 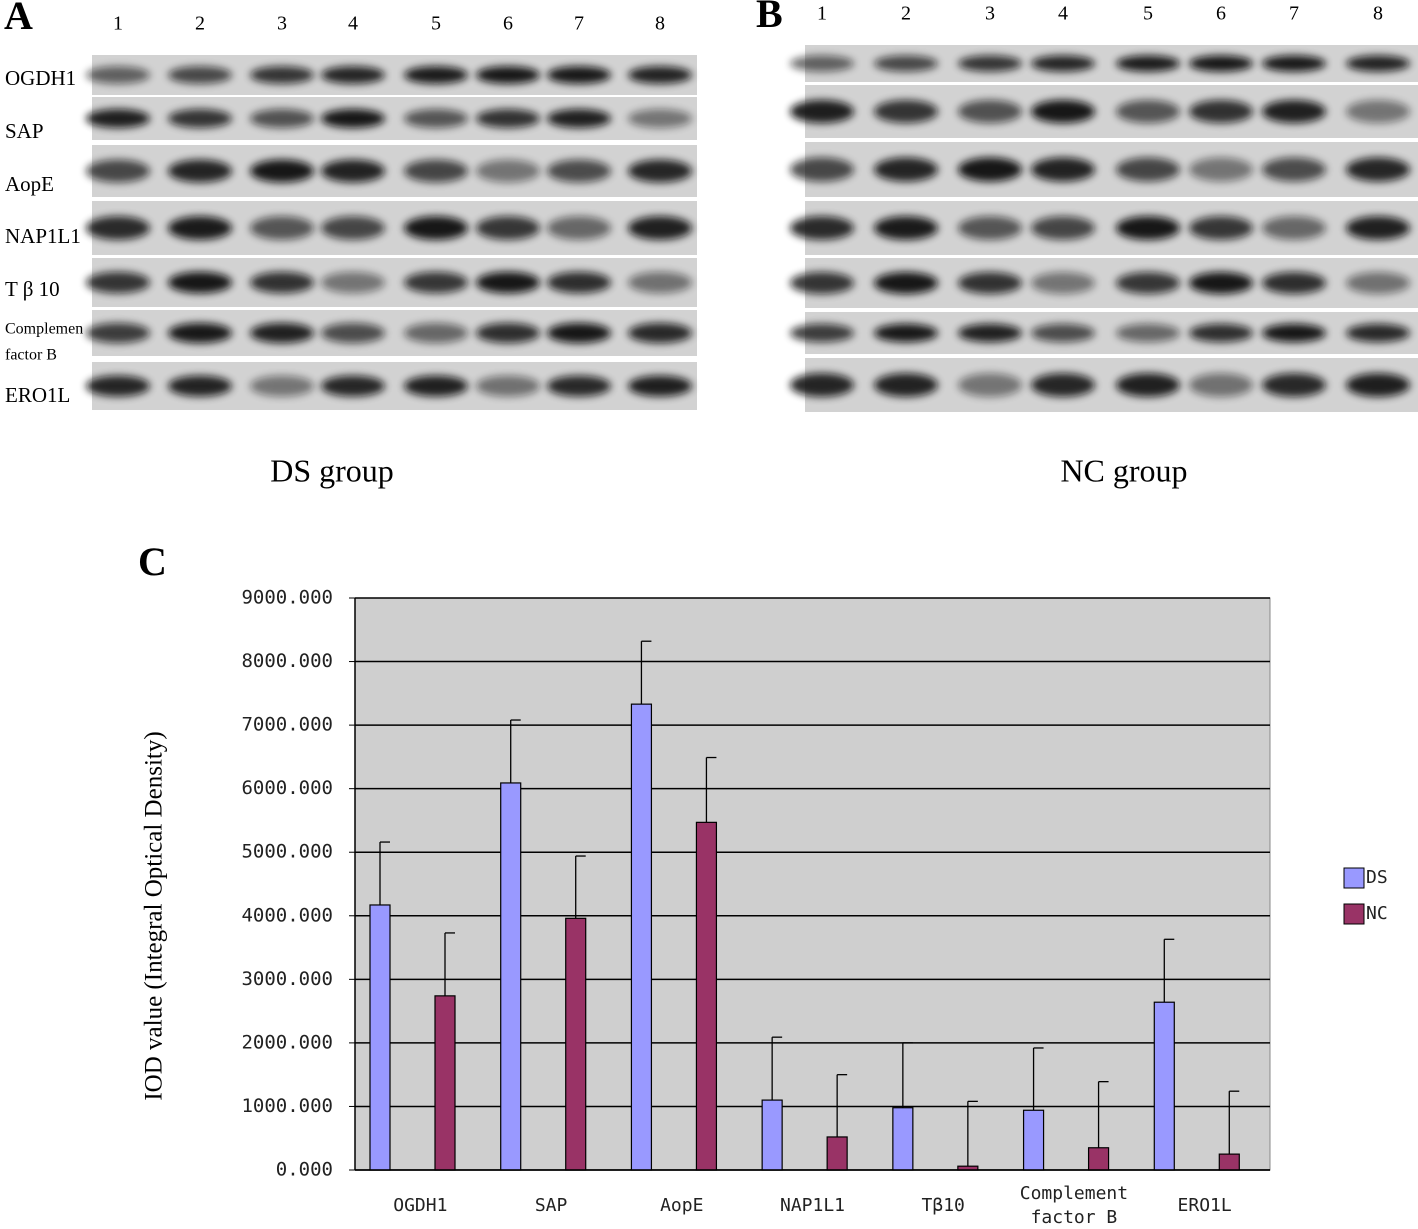 I want to click on lane-label: 7, so click(x=579, y=24).